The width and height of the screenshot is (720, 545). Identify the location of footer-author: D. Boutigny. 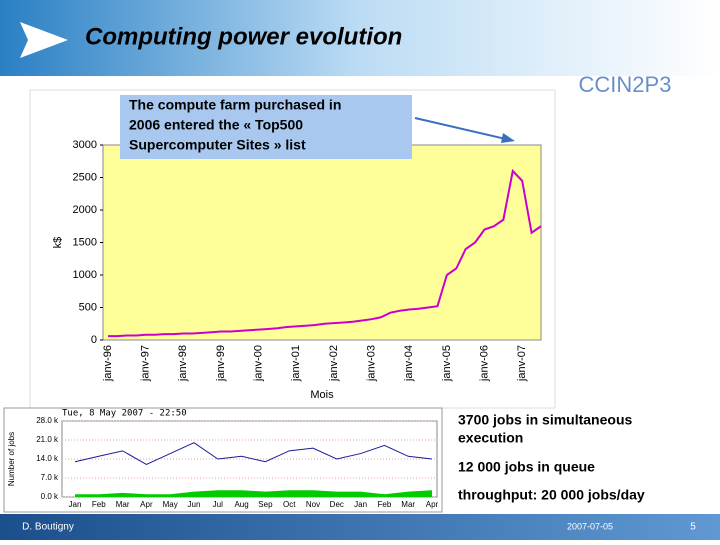
(48, 527).